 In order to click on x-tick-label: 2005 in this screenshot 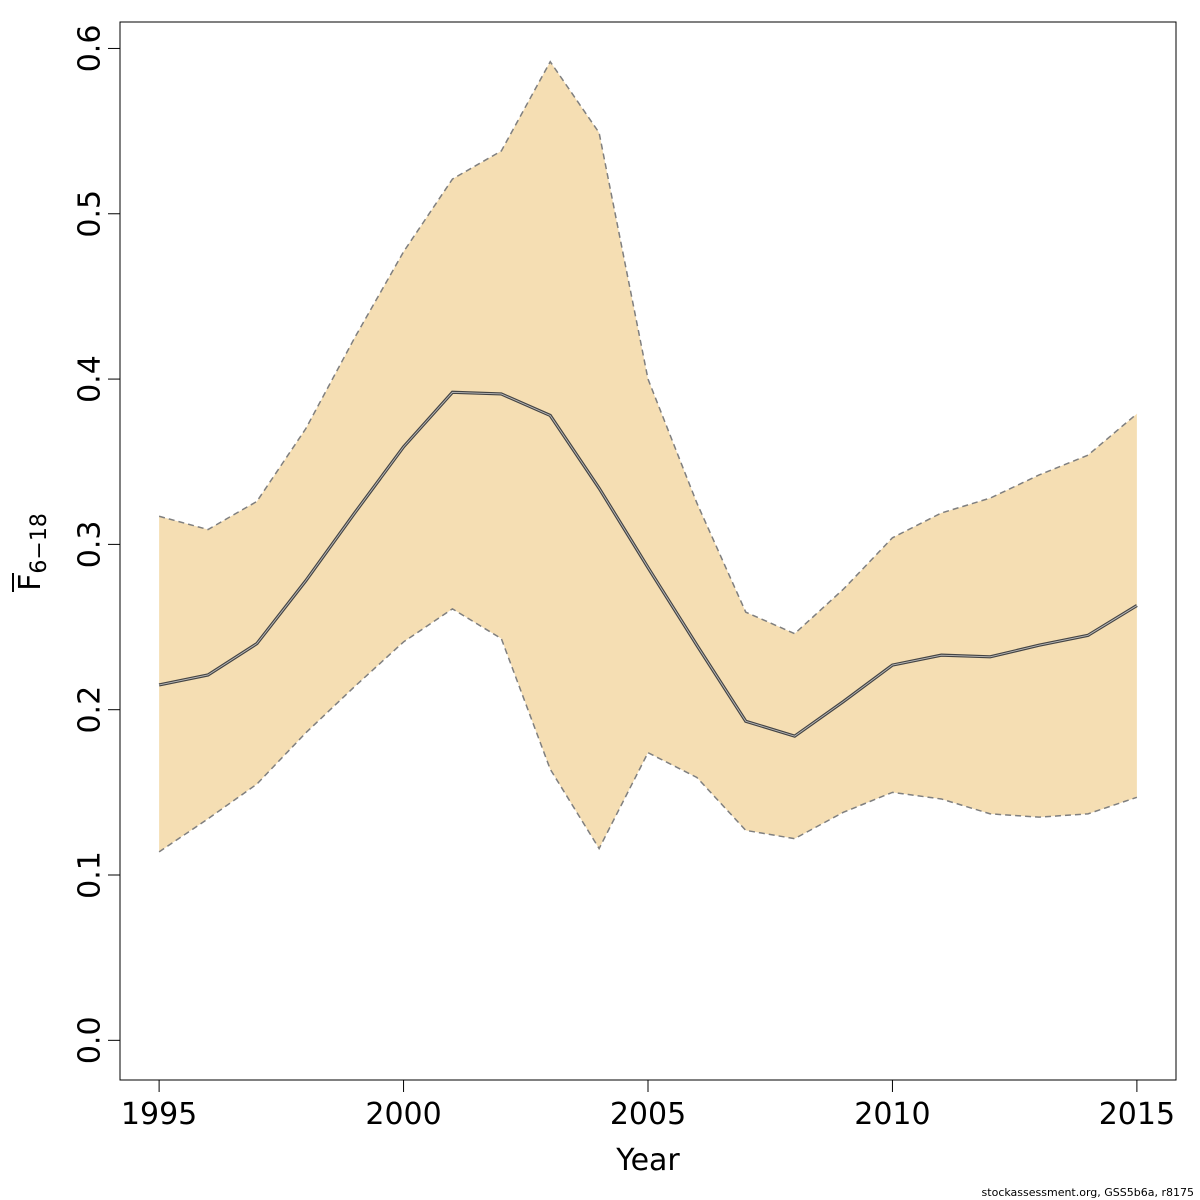, I will do `click(648, 1114)`.